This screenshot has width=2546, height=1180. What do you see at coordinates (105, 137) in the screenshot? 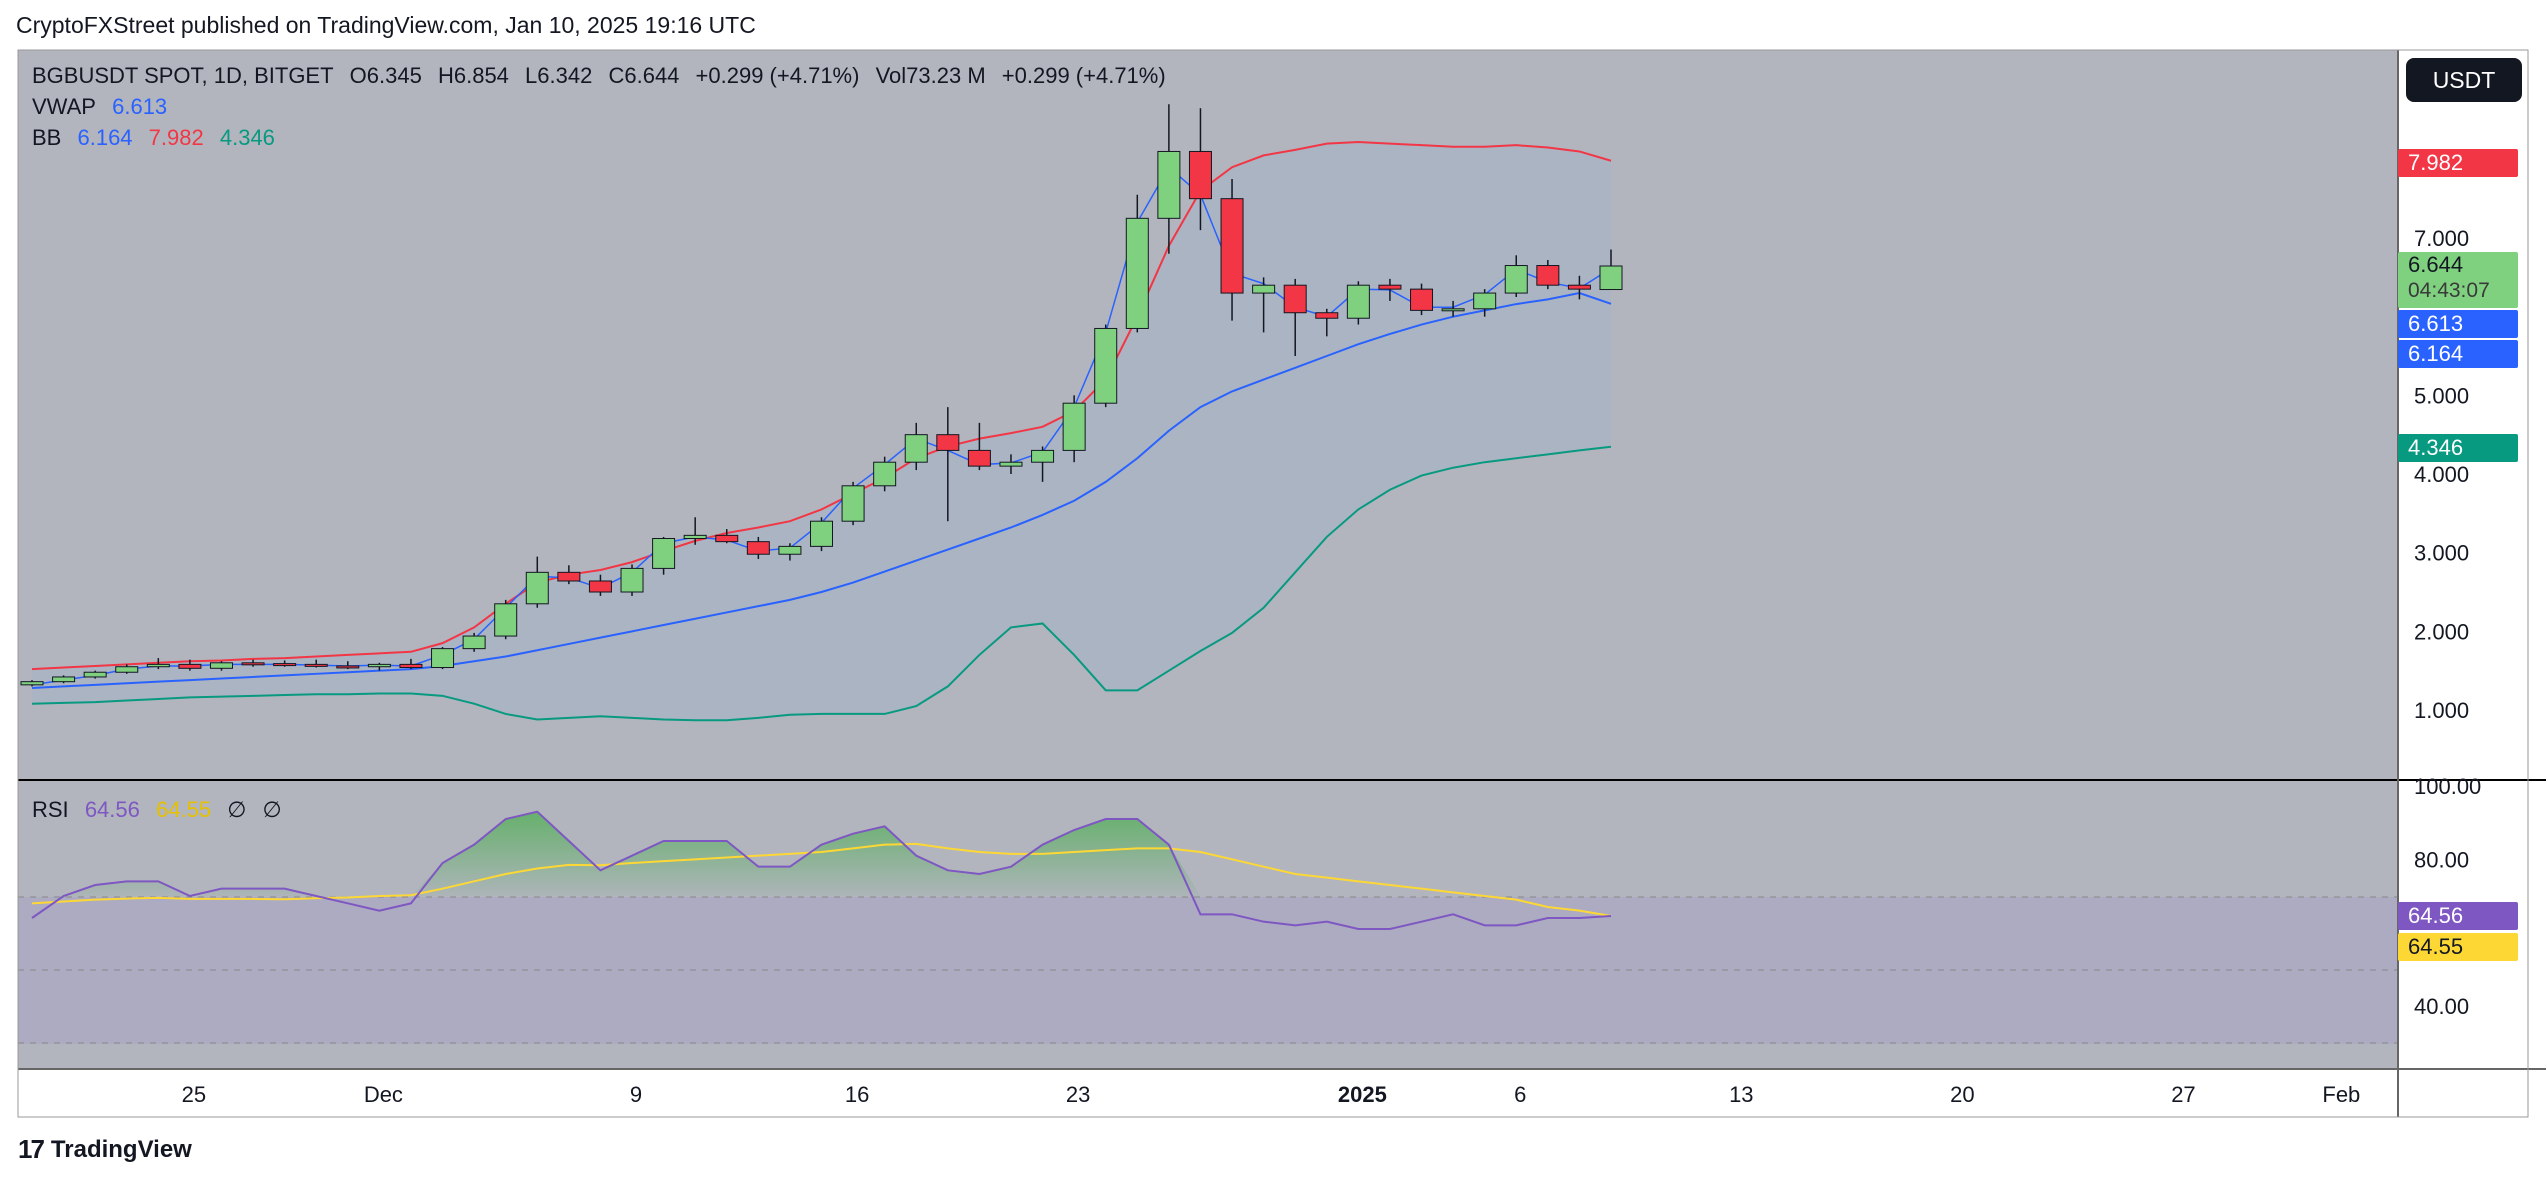
I see `legend-bb-basis: 6.164` at bounding box center [105, 137].